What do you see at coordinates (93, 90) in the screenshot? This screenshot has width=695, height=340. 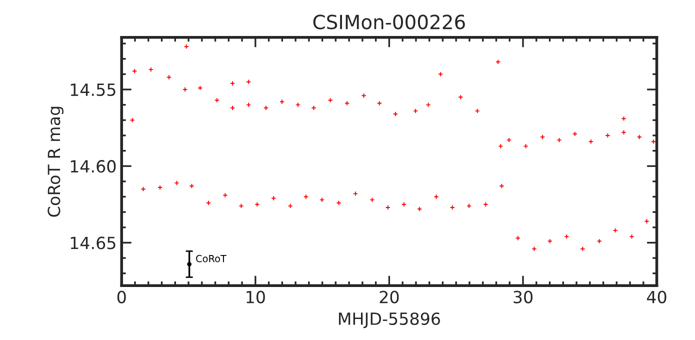 I see `y-tick-label: 14.55` at bounding box center [93, 90].